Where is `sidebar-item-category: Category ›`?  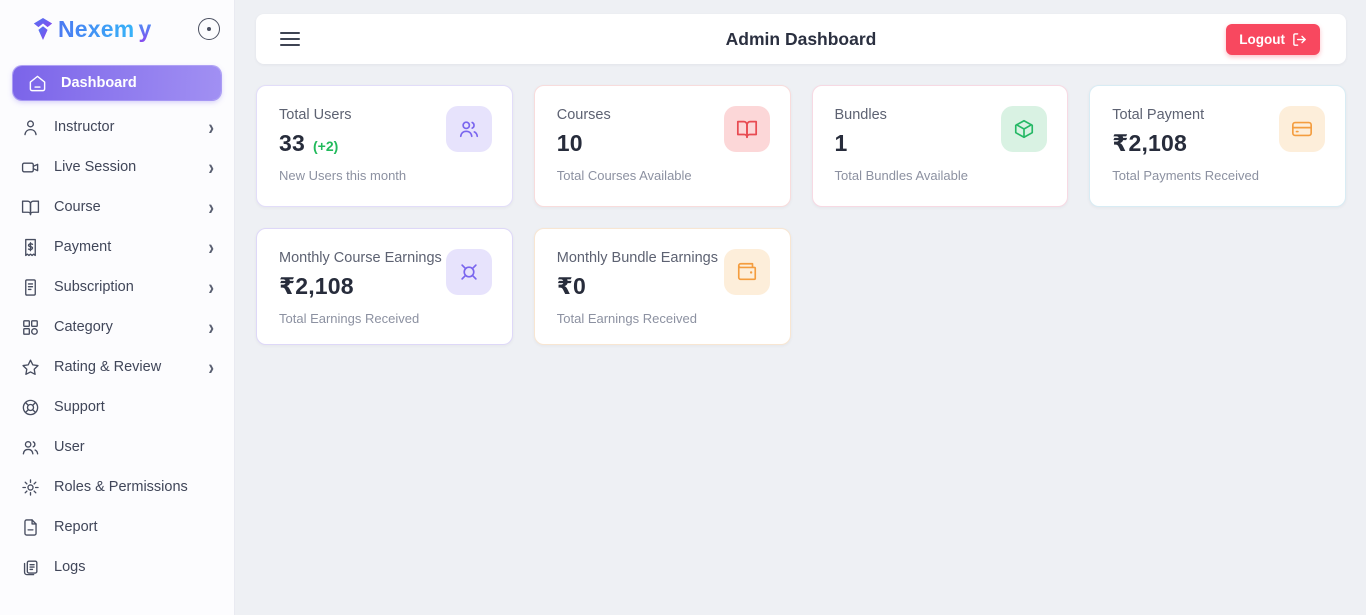 sidebar-item-category: Category › is located at coordinates (117, 327).